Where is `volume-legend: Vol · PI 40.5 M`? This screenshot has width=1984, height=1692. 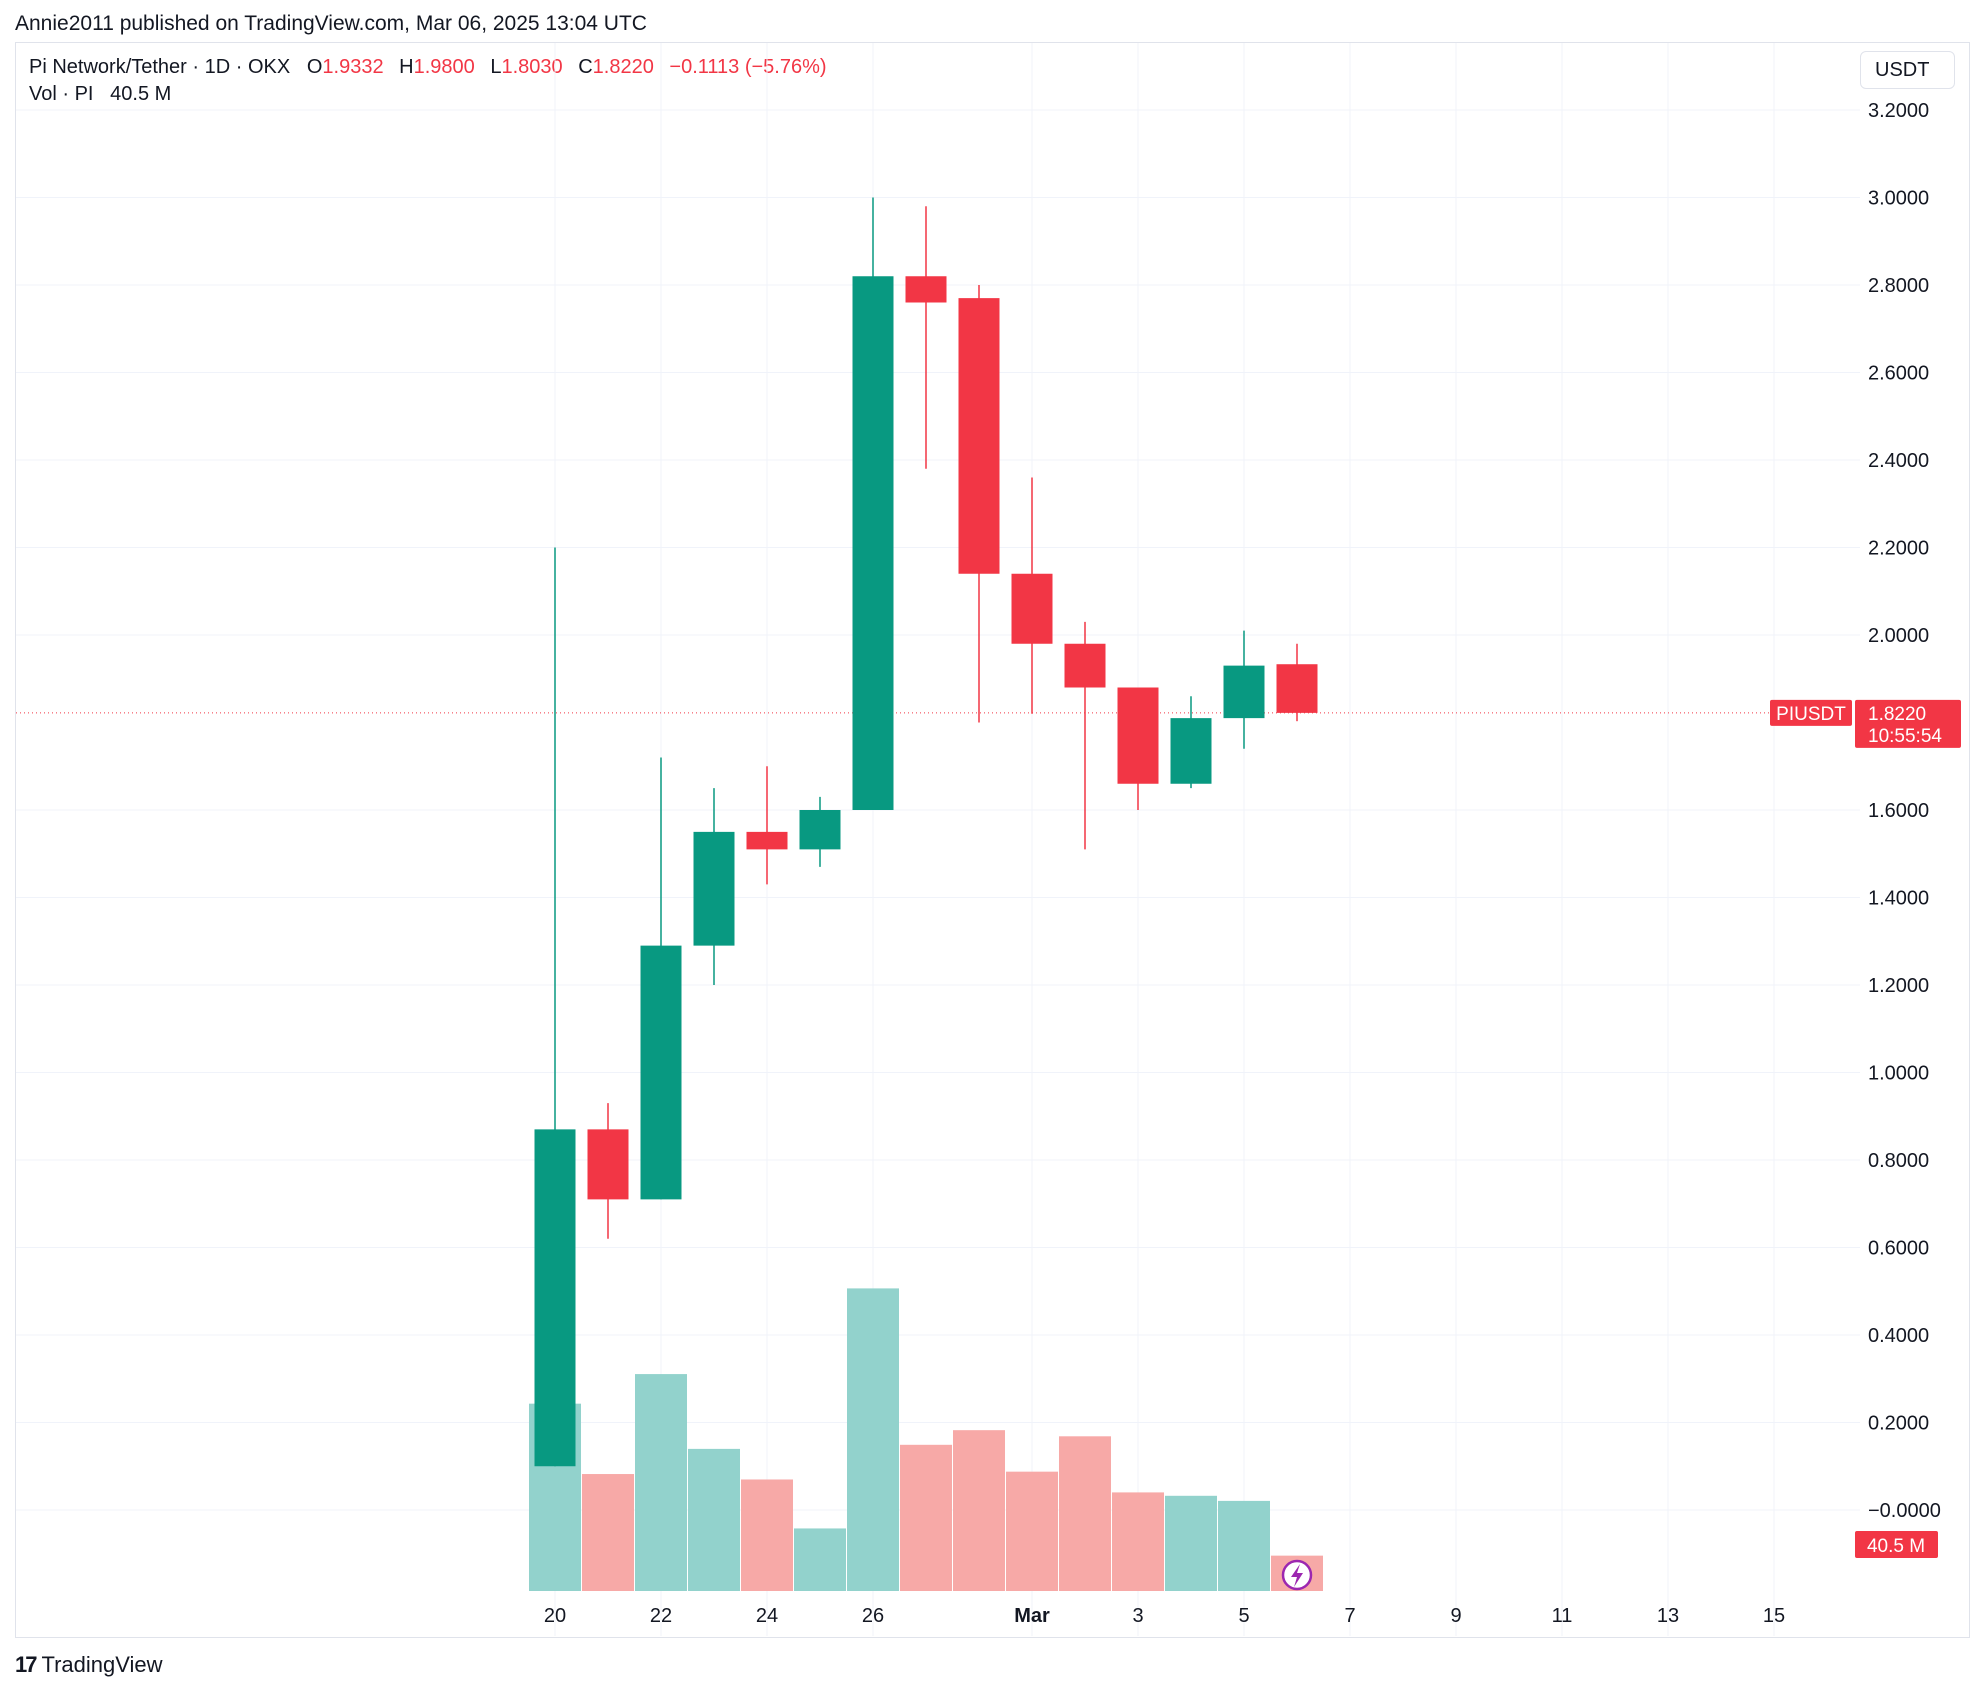
volume-legend: Vol · PI 40.5 M is located at coordinates (100, 94).